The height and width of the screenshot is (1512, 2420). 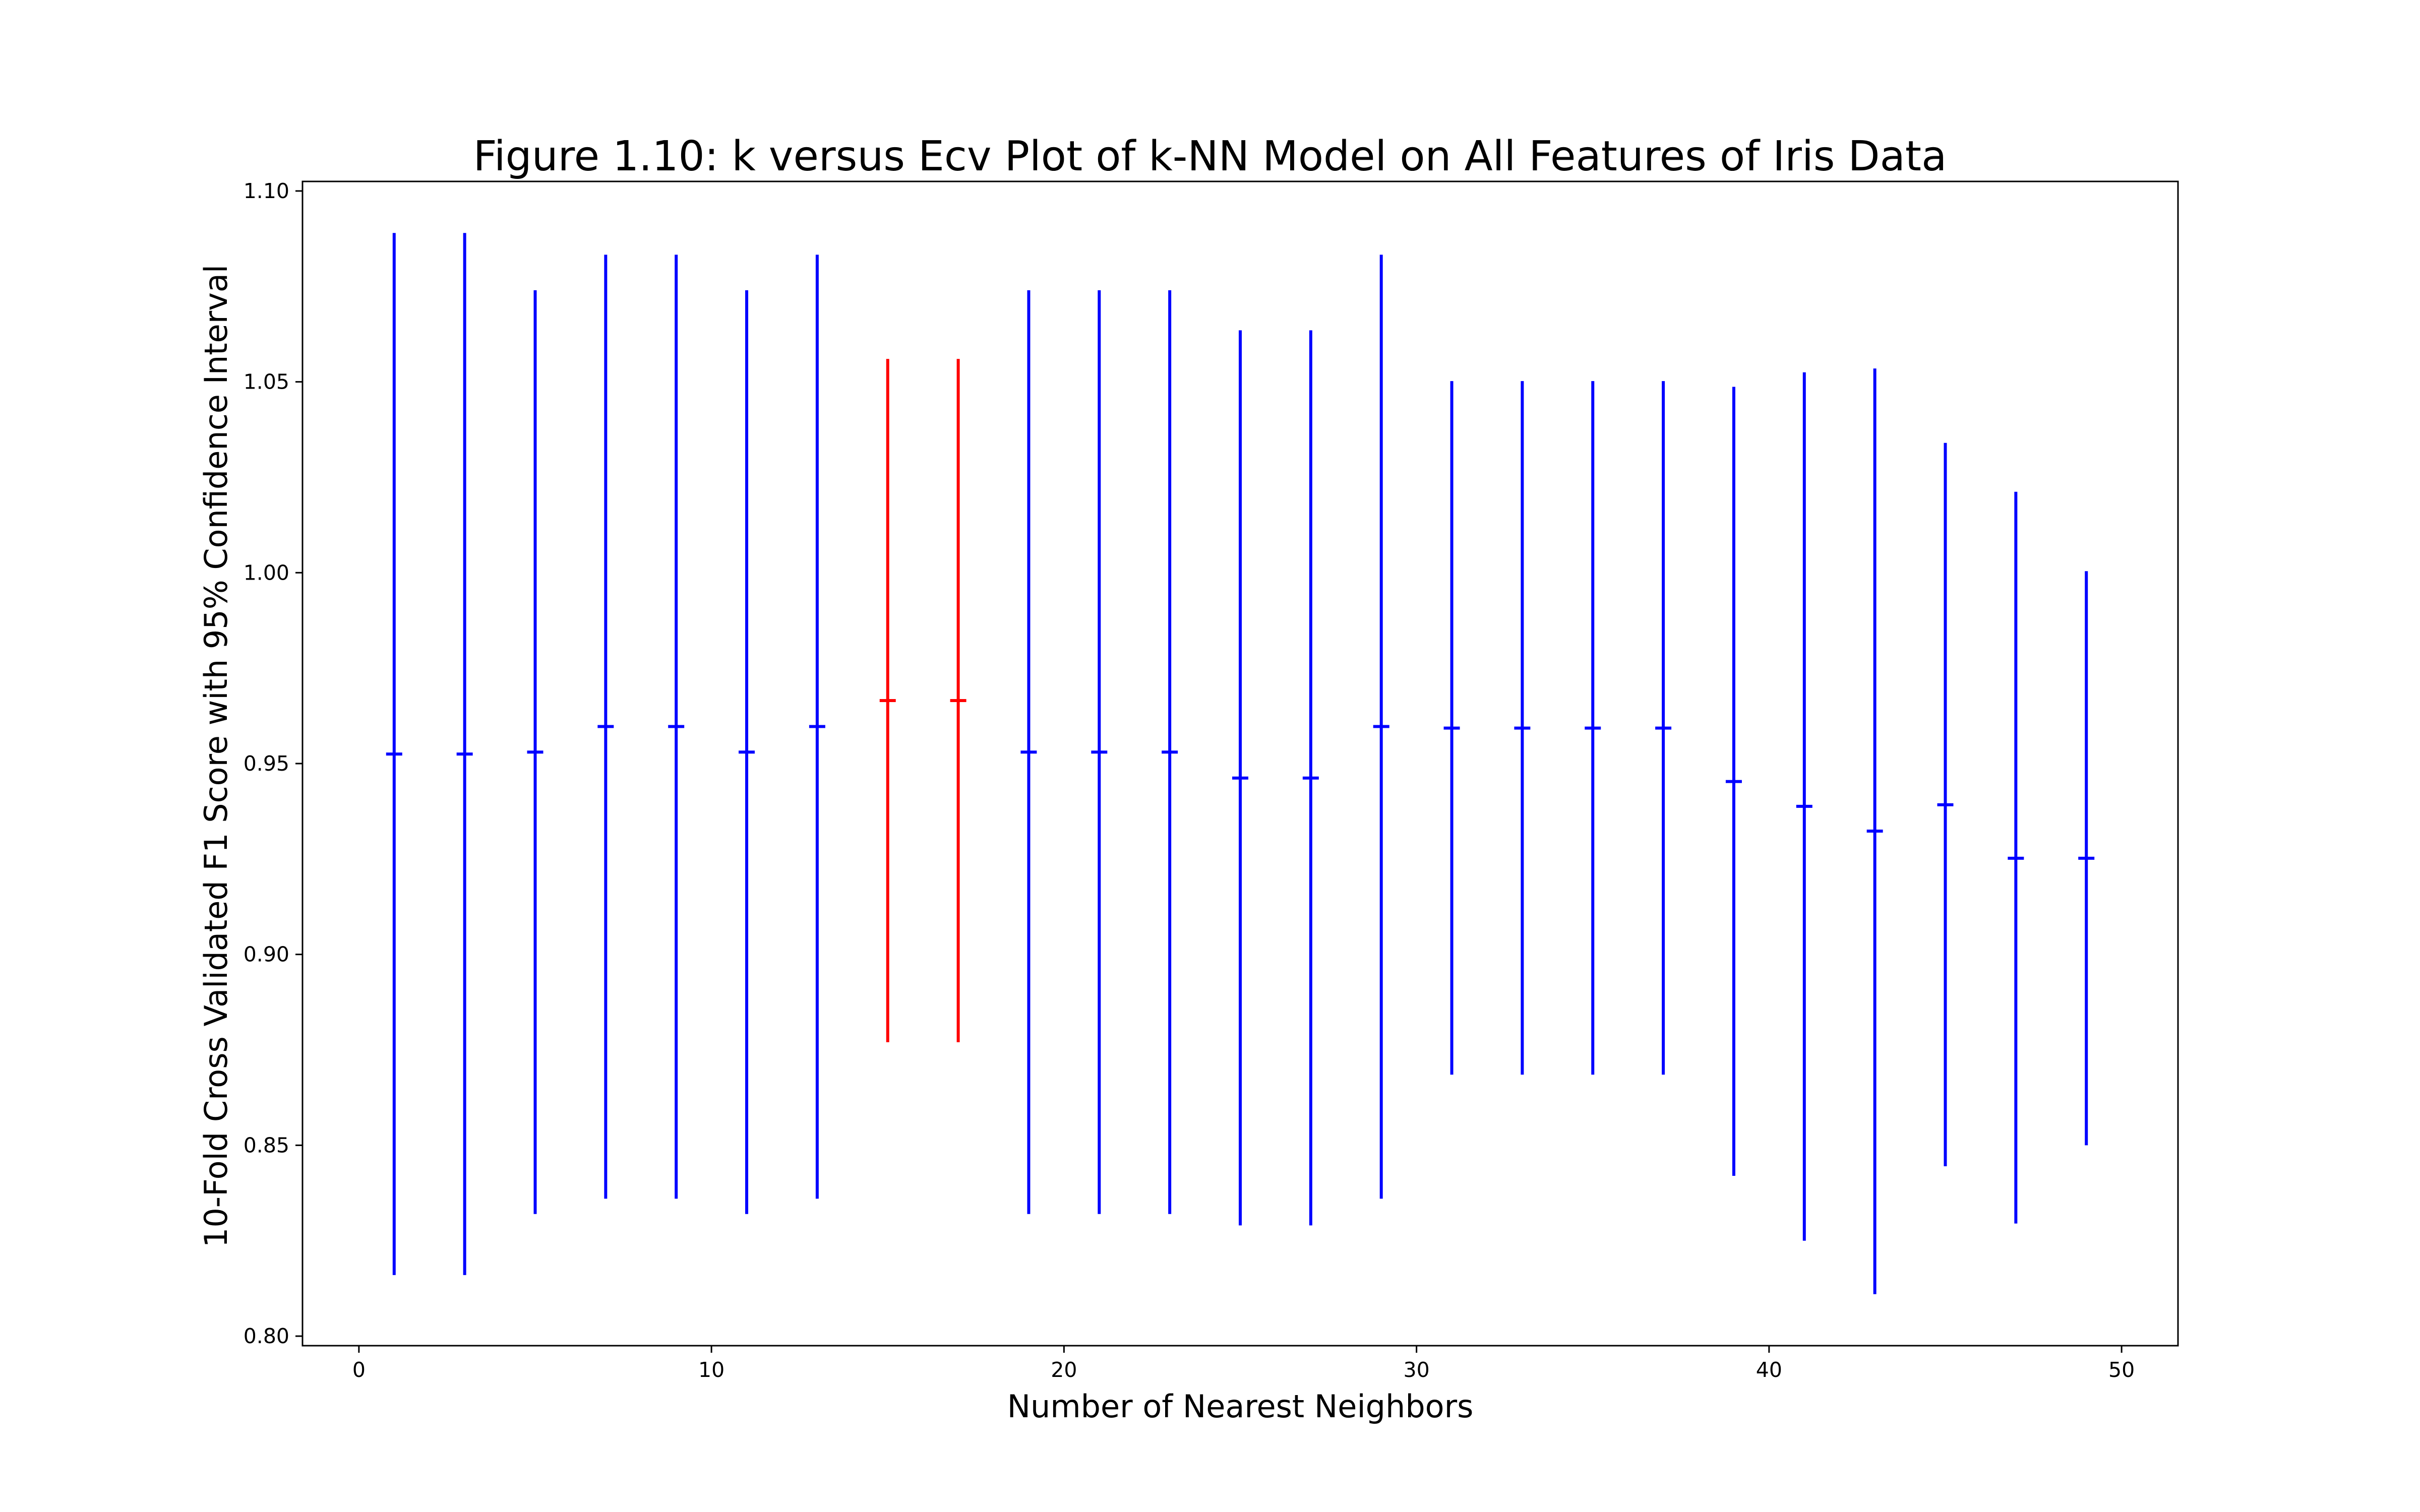 I want to click on y-tick-label: 1.00, so click(x=266, y=573).